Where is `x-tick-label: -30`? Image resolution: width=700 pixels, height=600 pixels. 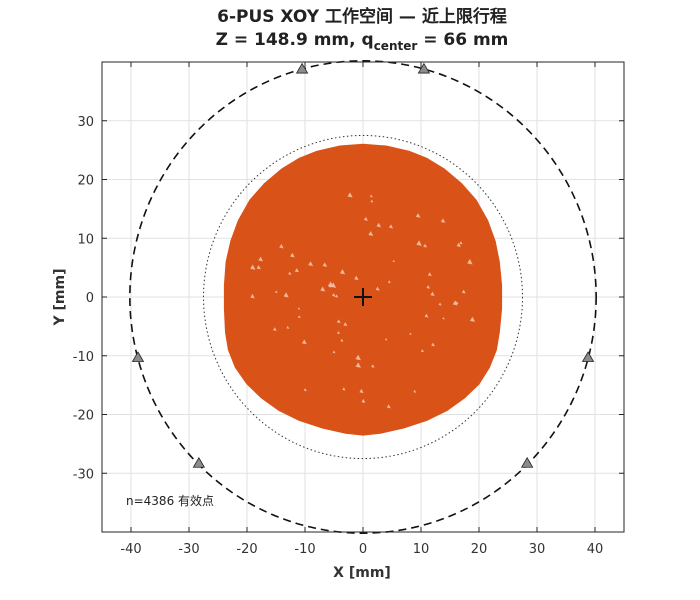 x-tick-label: -30 is located at coordinates (188, 549).